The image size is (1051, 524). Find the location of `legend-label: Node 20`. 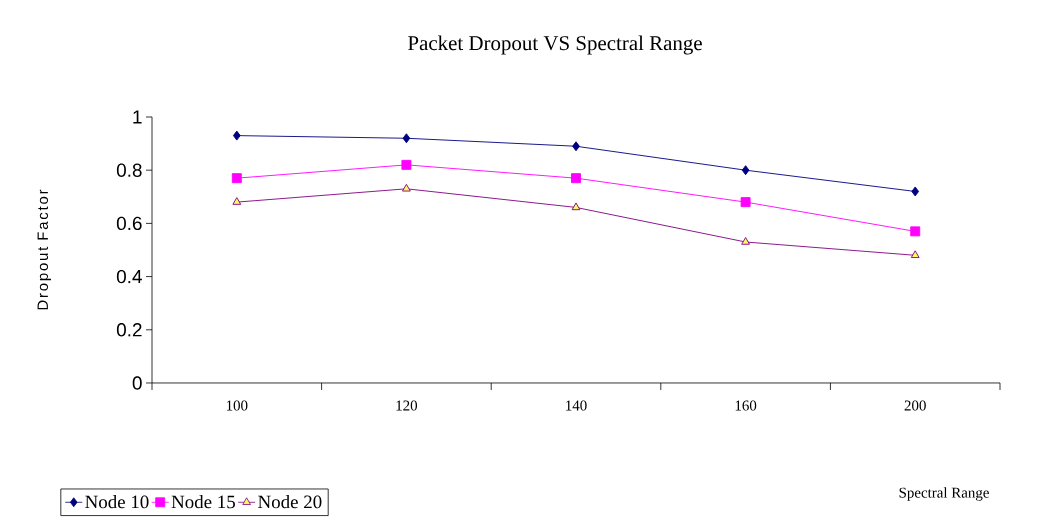

legend-label: Node 20 is located at coordinates (290, 501).